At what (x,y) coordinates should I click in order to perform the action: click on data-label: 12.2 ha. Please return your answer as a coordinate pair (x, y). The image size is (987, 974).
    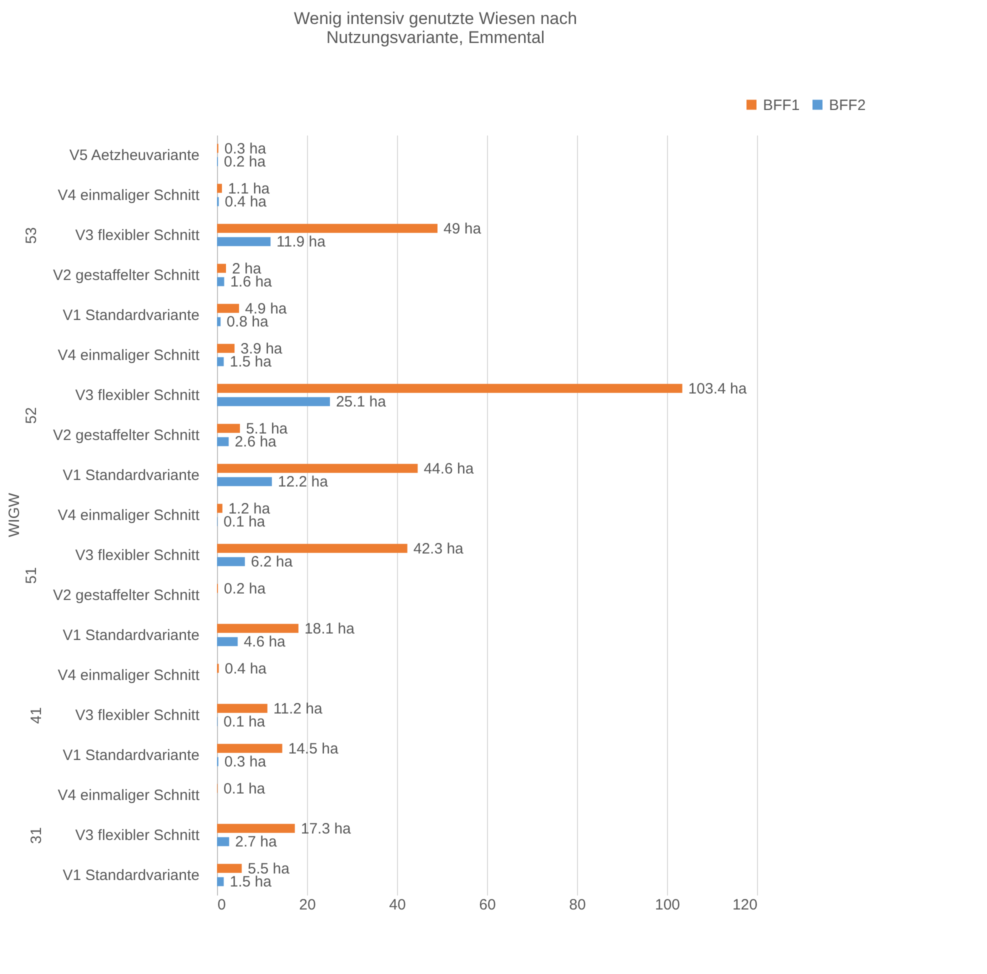
    Looking at the image, I should click on (303, 482).